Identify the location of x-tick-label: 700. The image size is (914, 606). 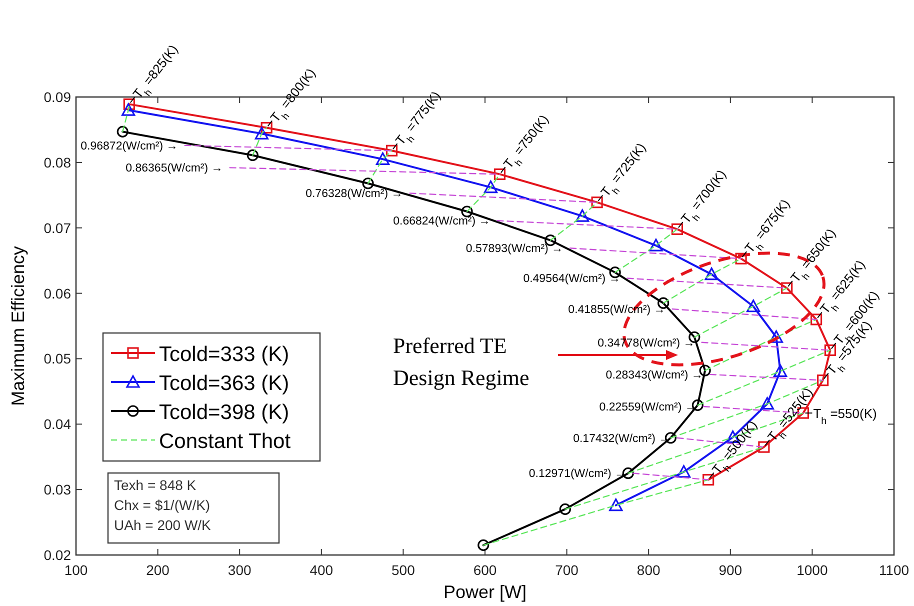
(567, 570).